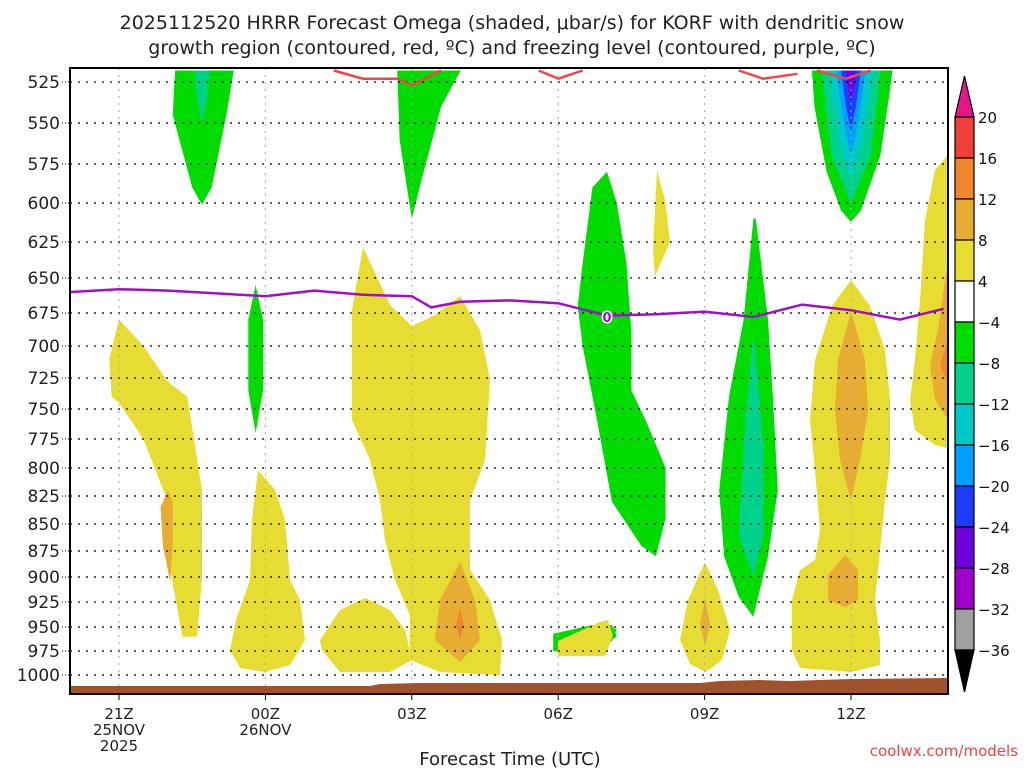  What do you see at coordinates (44, 552) in the screenshot?
I see `y-tick-label-875: 875` at bounding box center [44, 552].